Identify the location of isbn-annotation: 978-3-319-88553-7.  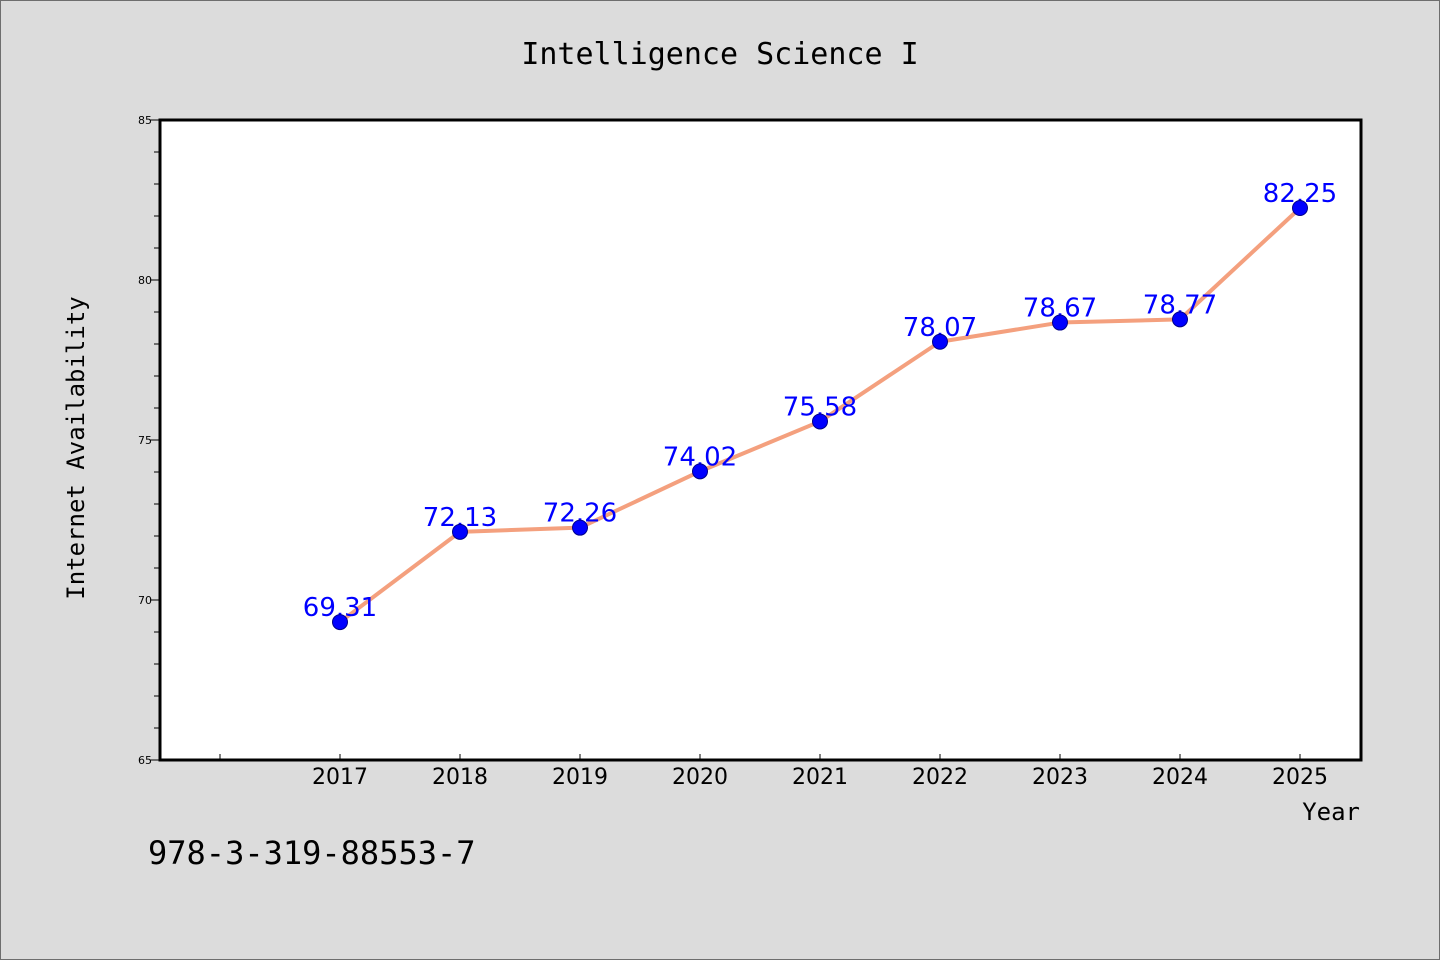
(312, 853).